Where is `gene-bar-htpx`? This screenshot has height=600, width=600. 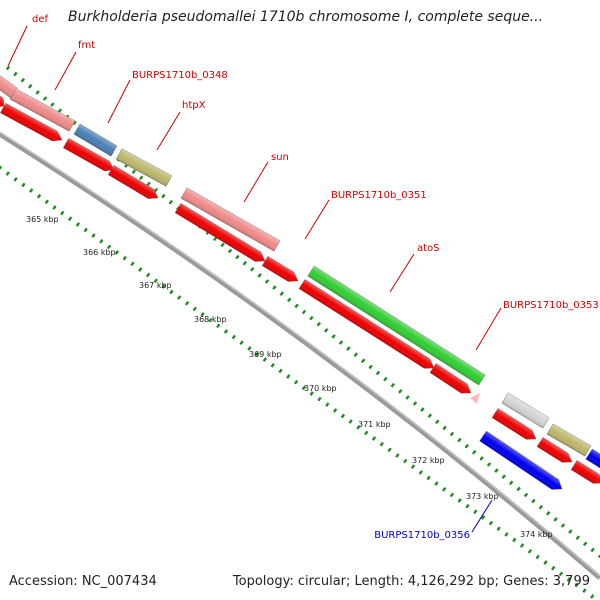
gene-bar-htpx is located at coordinates (144, 167).